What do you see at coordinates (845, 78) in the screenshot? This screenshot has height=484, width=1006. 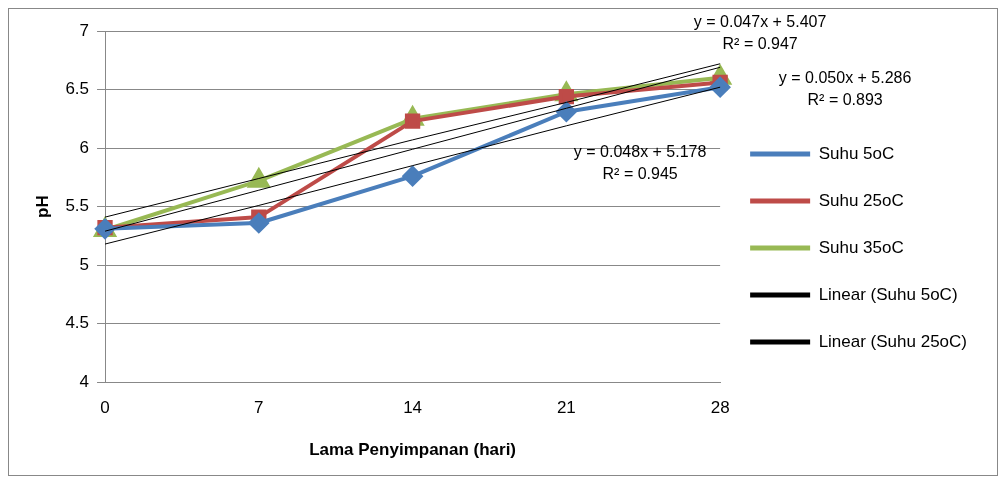 I see `text: y = 0.050x + 5.286` at bounding box center [845, 78].